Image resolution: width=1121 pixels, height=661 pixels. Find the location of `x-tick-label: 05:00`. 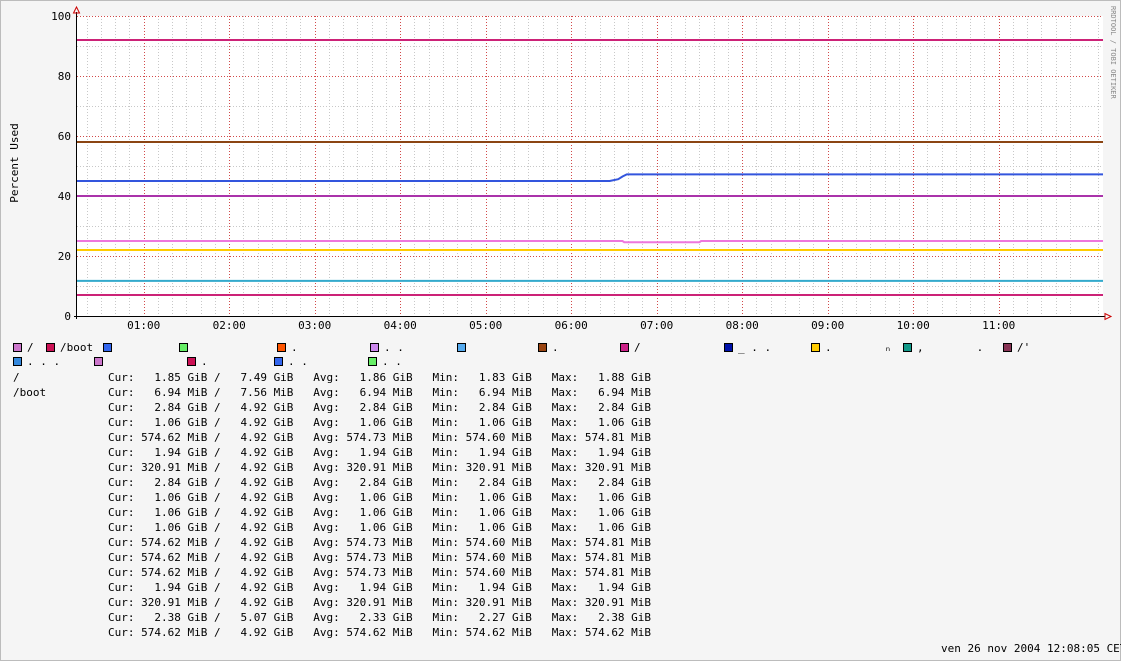

x-tick-label: 05:00 is located at coordinates (485, 325).